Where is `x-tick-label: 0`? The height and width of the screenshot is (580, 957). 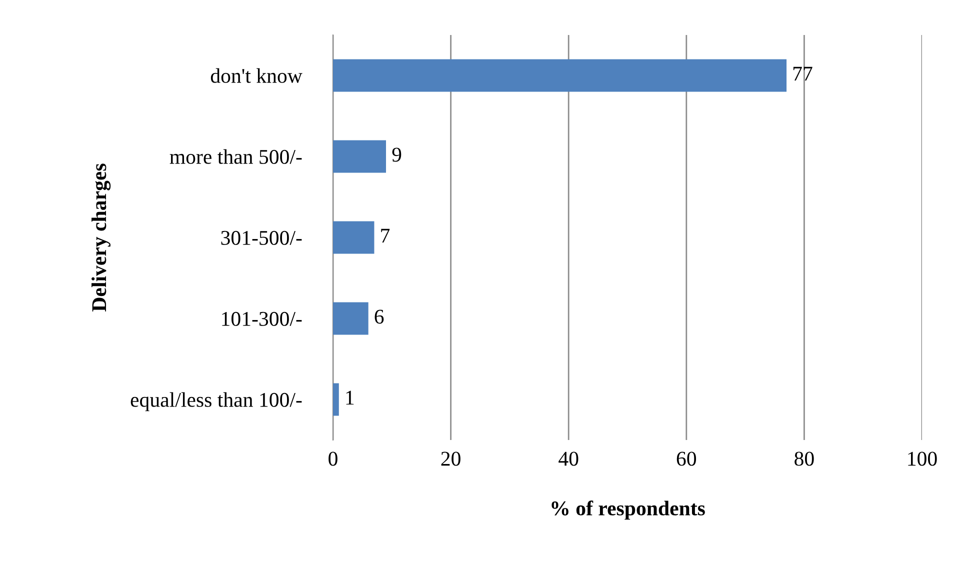 x-tick-label: 0 is located at coordinates (333, 459).